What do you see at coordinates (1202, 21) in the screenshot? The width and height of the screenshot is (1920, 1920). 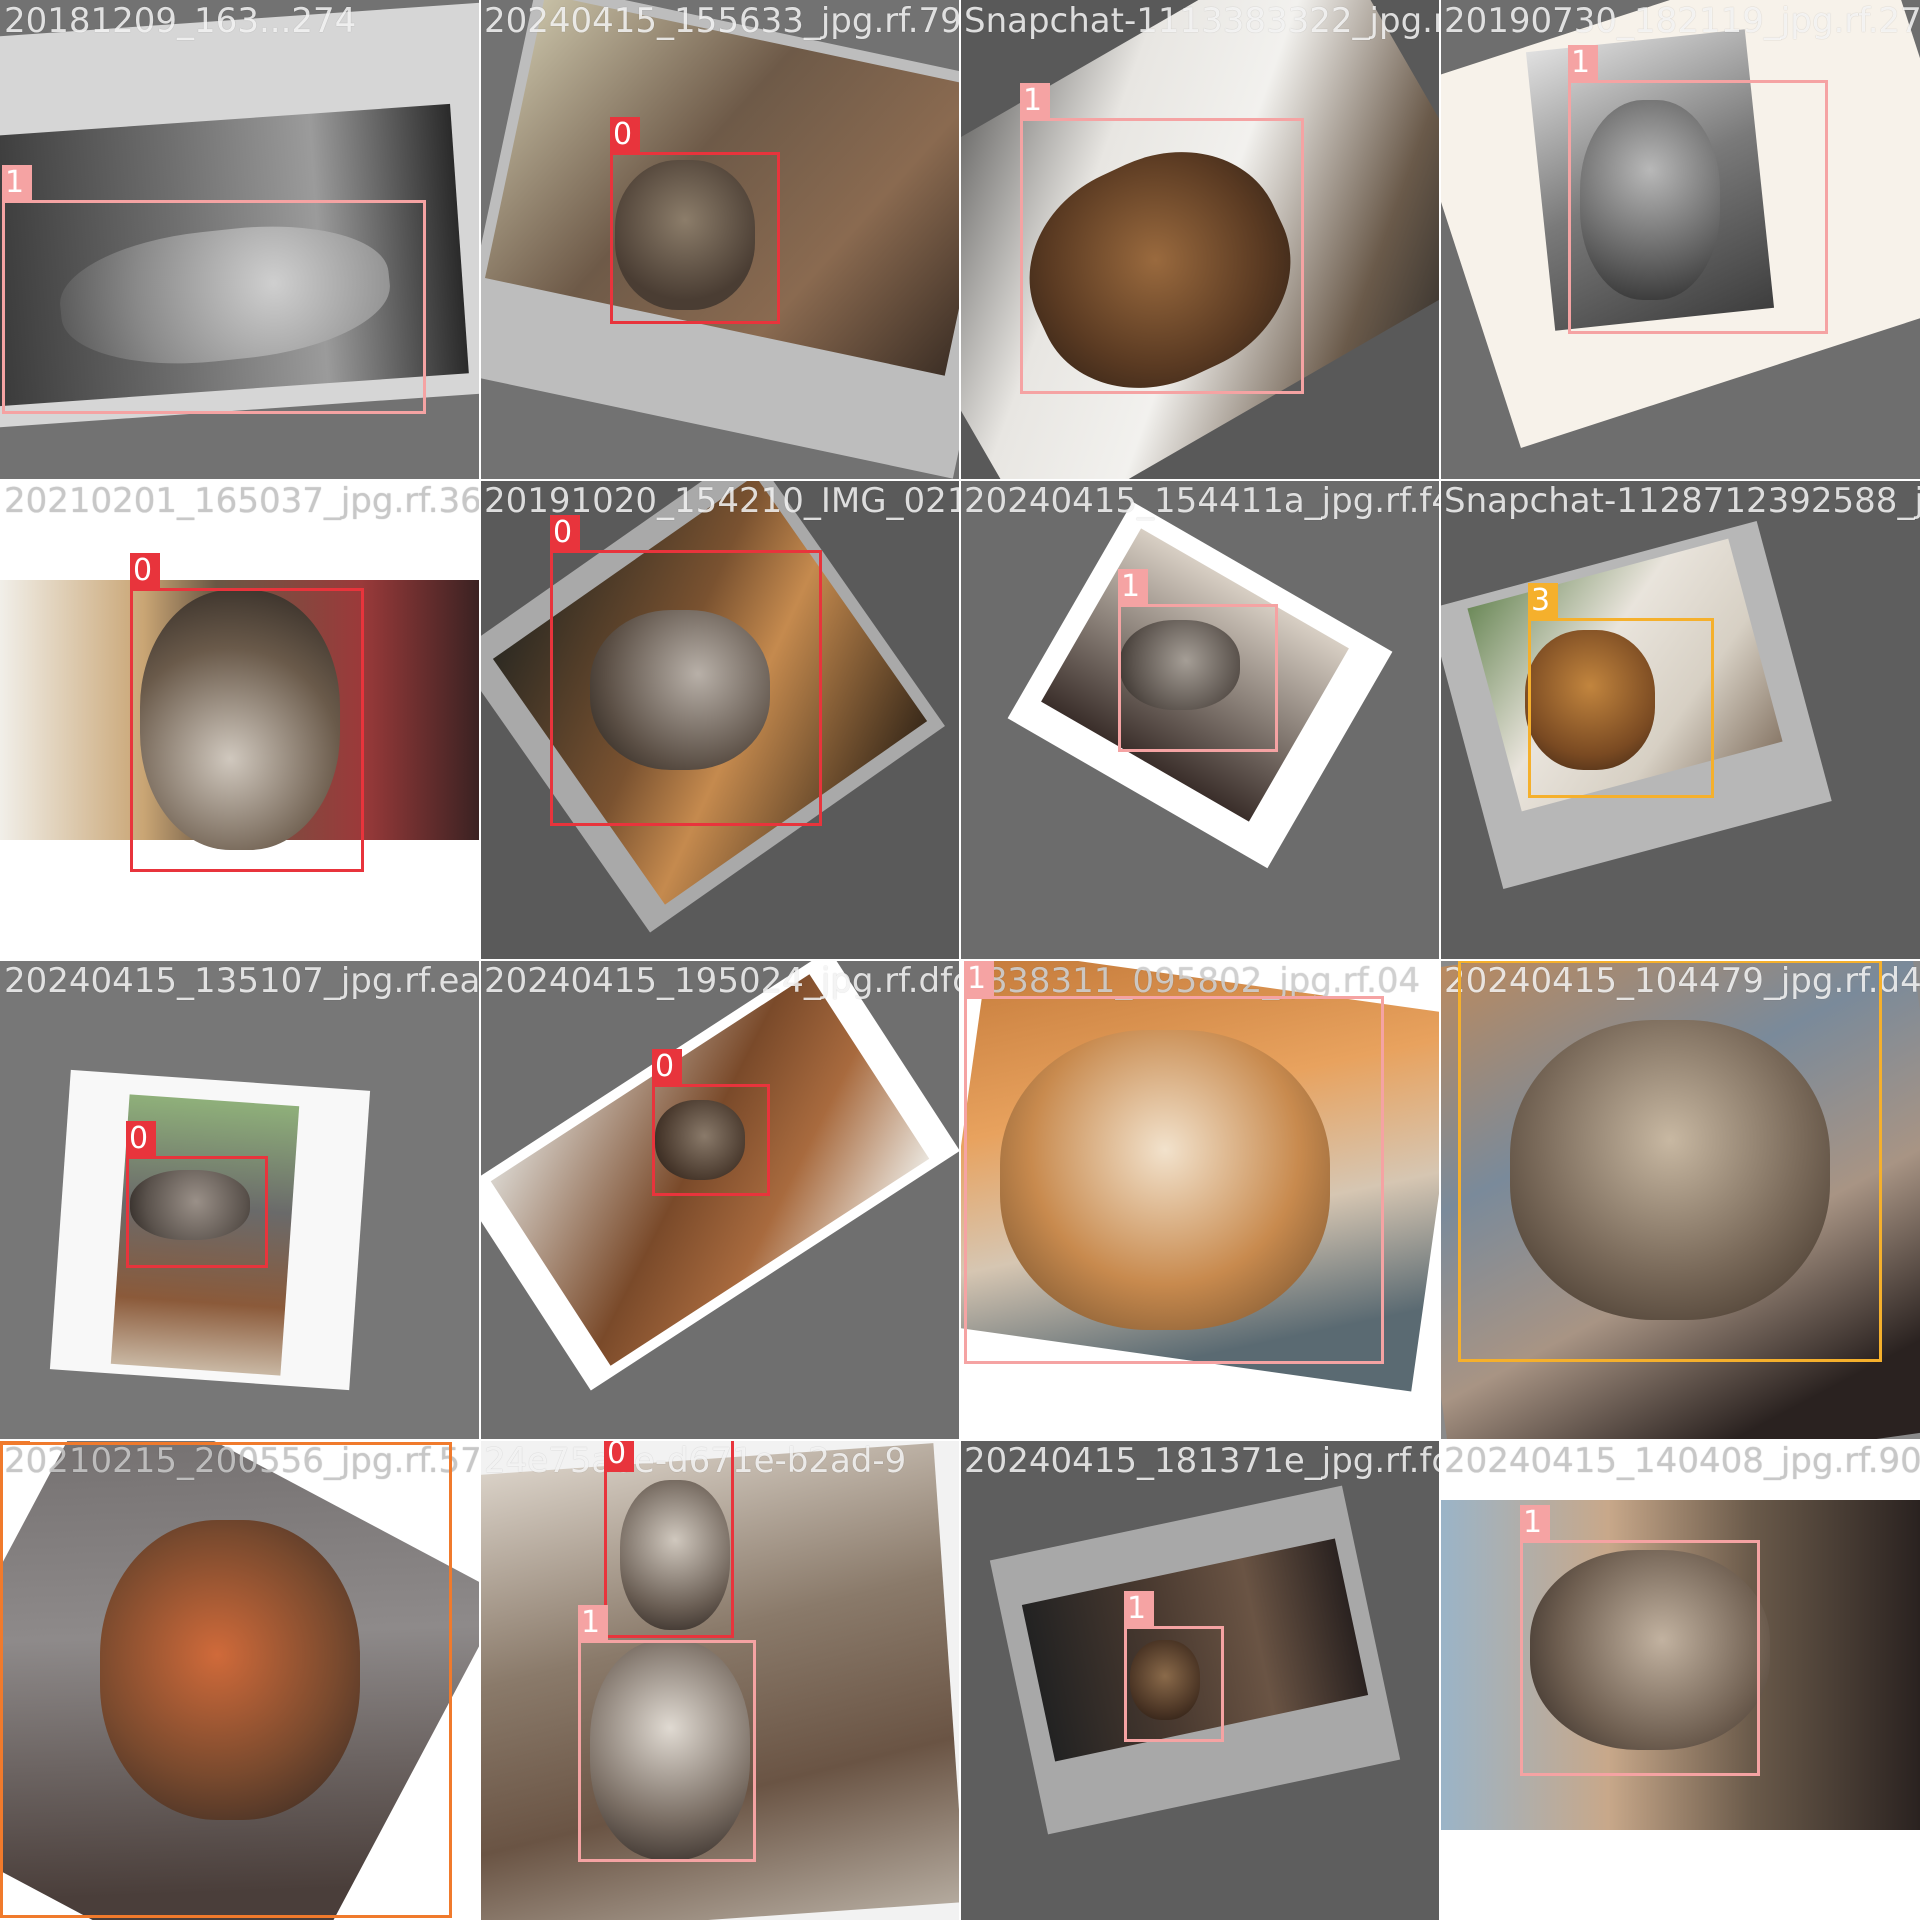 I see `image-filename: Snapchat-1113383322_jpg.rf.` at bounding box center [1202, 21].